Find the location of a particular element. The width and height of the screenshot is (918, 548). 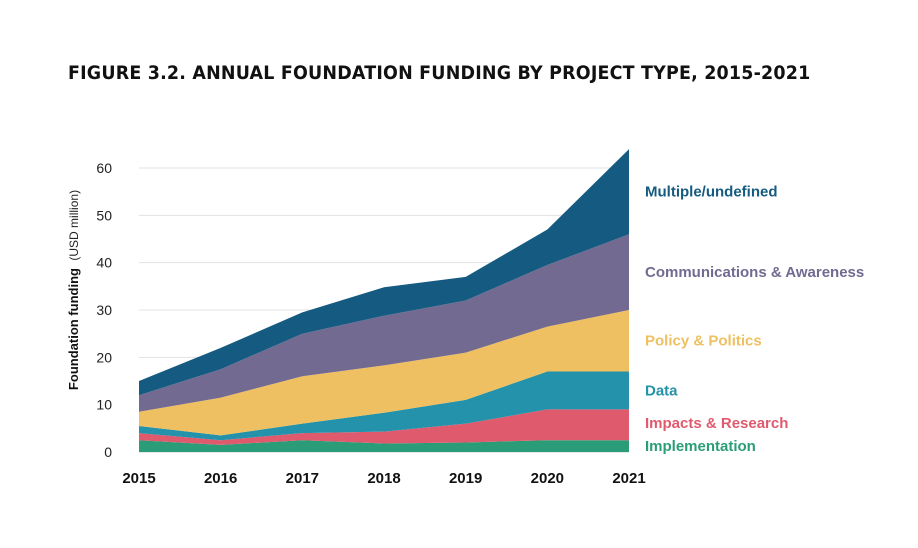

y-tick-label: 10 is located at coordinates (104, 405).